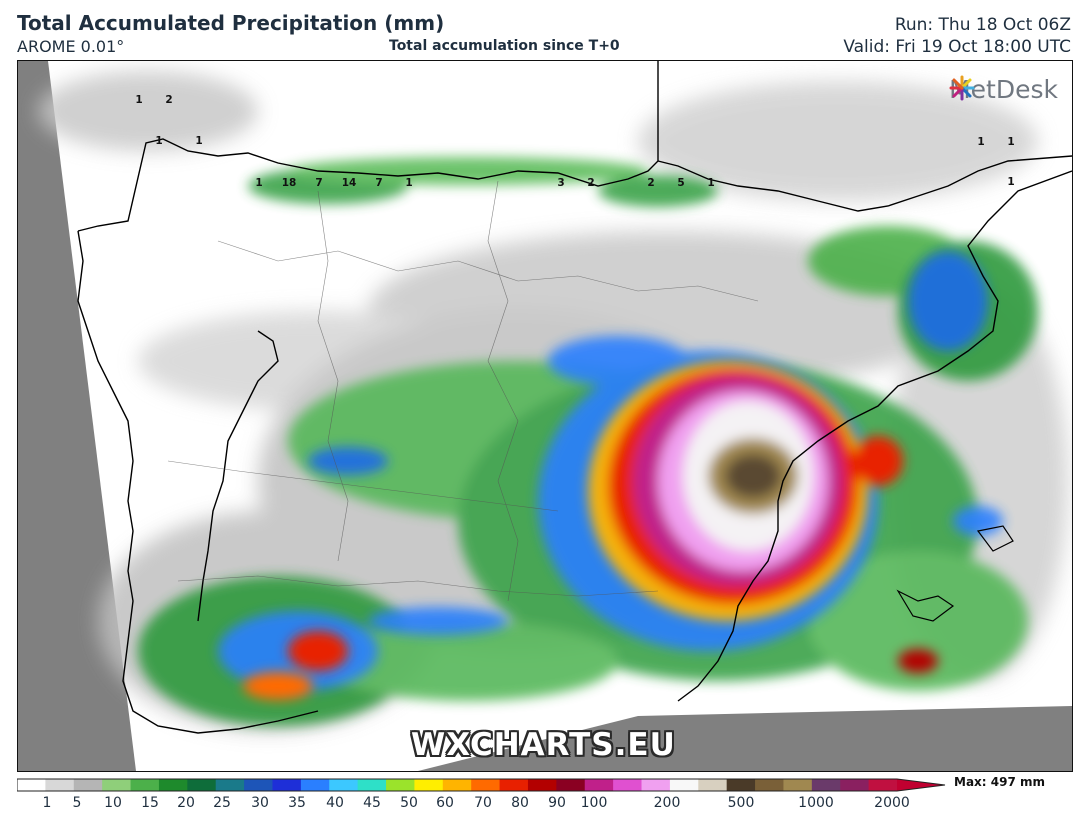  Describe the element at coordinates (504, 46) in the screenshot. I see `accumulation-subtitle: Total accumulation since T+0` at that location.